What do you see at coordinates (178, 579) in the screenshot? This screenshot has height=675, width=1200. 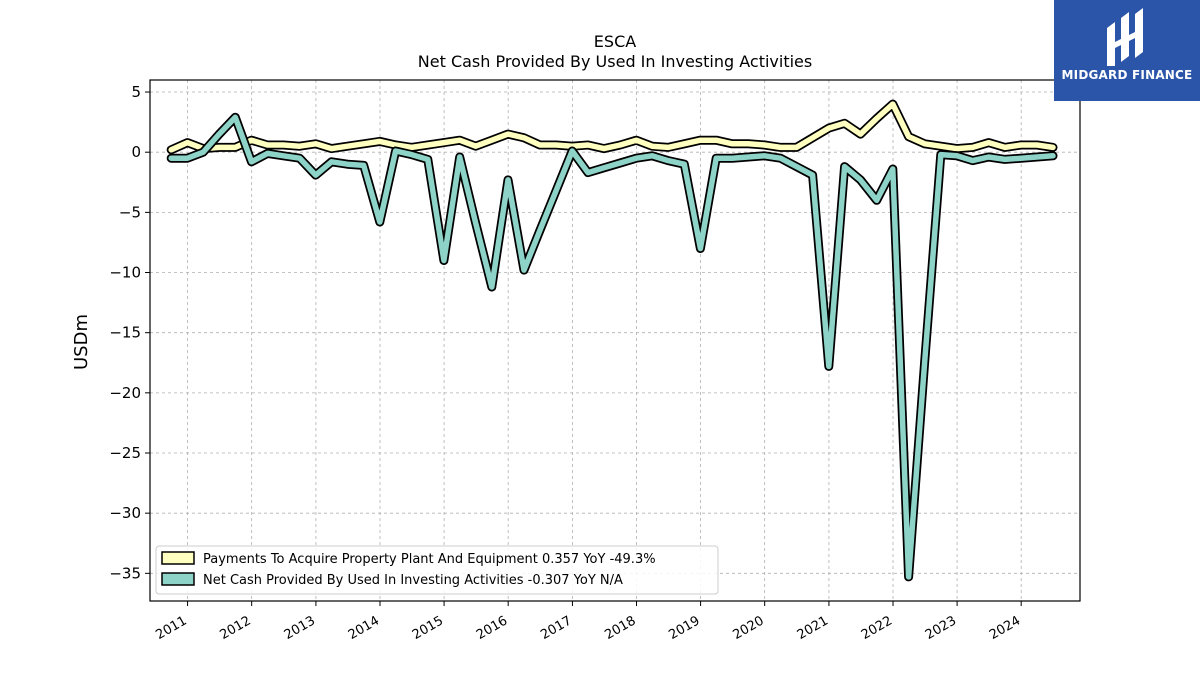 I see `legend-swatch-net-cash` at bounding box center [178, 579].